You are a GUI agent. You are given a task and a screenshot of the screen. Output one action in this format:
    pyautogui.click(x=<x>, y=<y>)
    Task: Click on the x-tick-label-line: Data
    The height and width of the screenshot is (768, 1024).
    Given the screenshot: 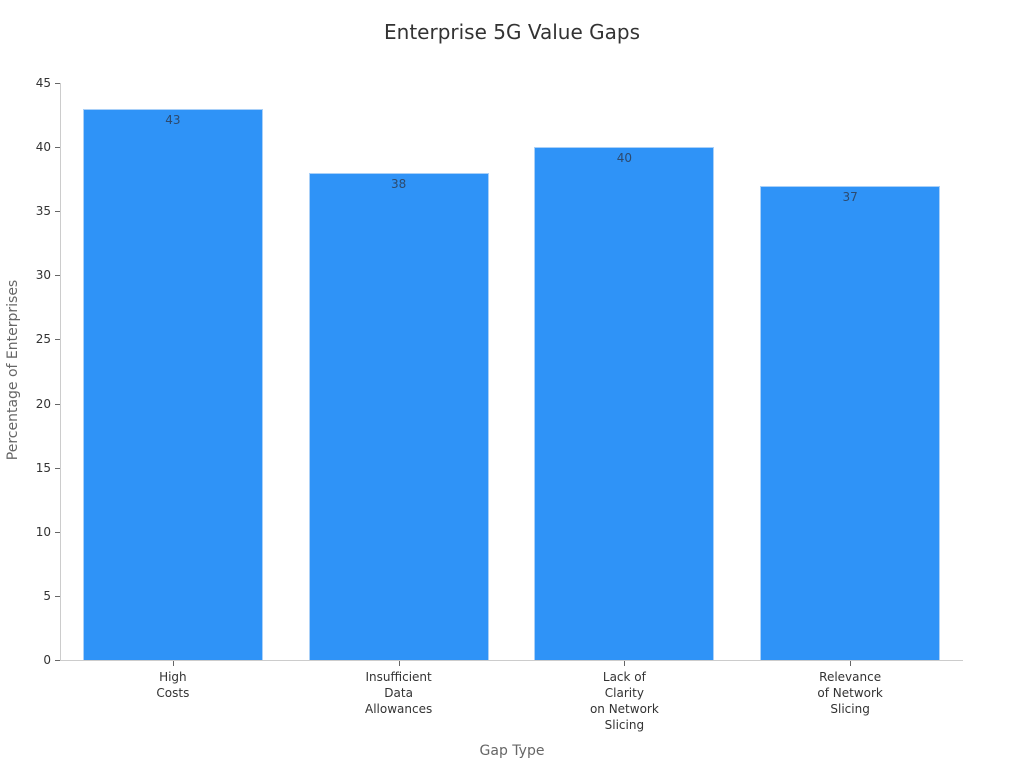 What is the action you would take?
    pyautogui.click(x=398, y=693)
    